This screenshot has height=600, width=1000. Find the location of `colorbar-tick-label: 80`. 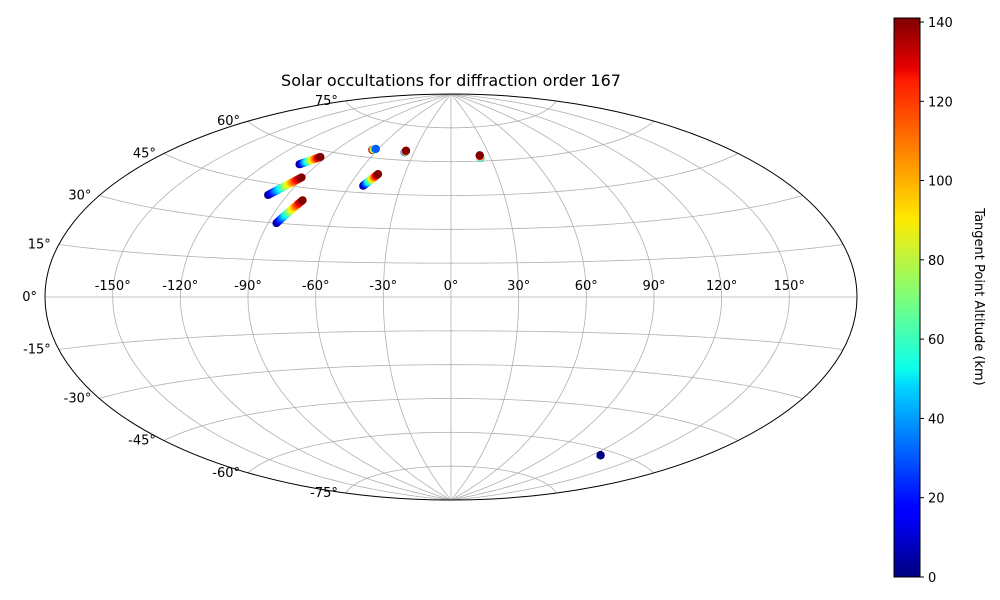

colorbar-tick-label: 80 is located at coordinates (936, 261).